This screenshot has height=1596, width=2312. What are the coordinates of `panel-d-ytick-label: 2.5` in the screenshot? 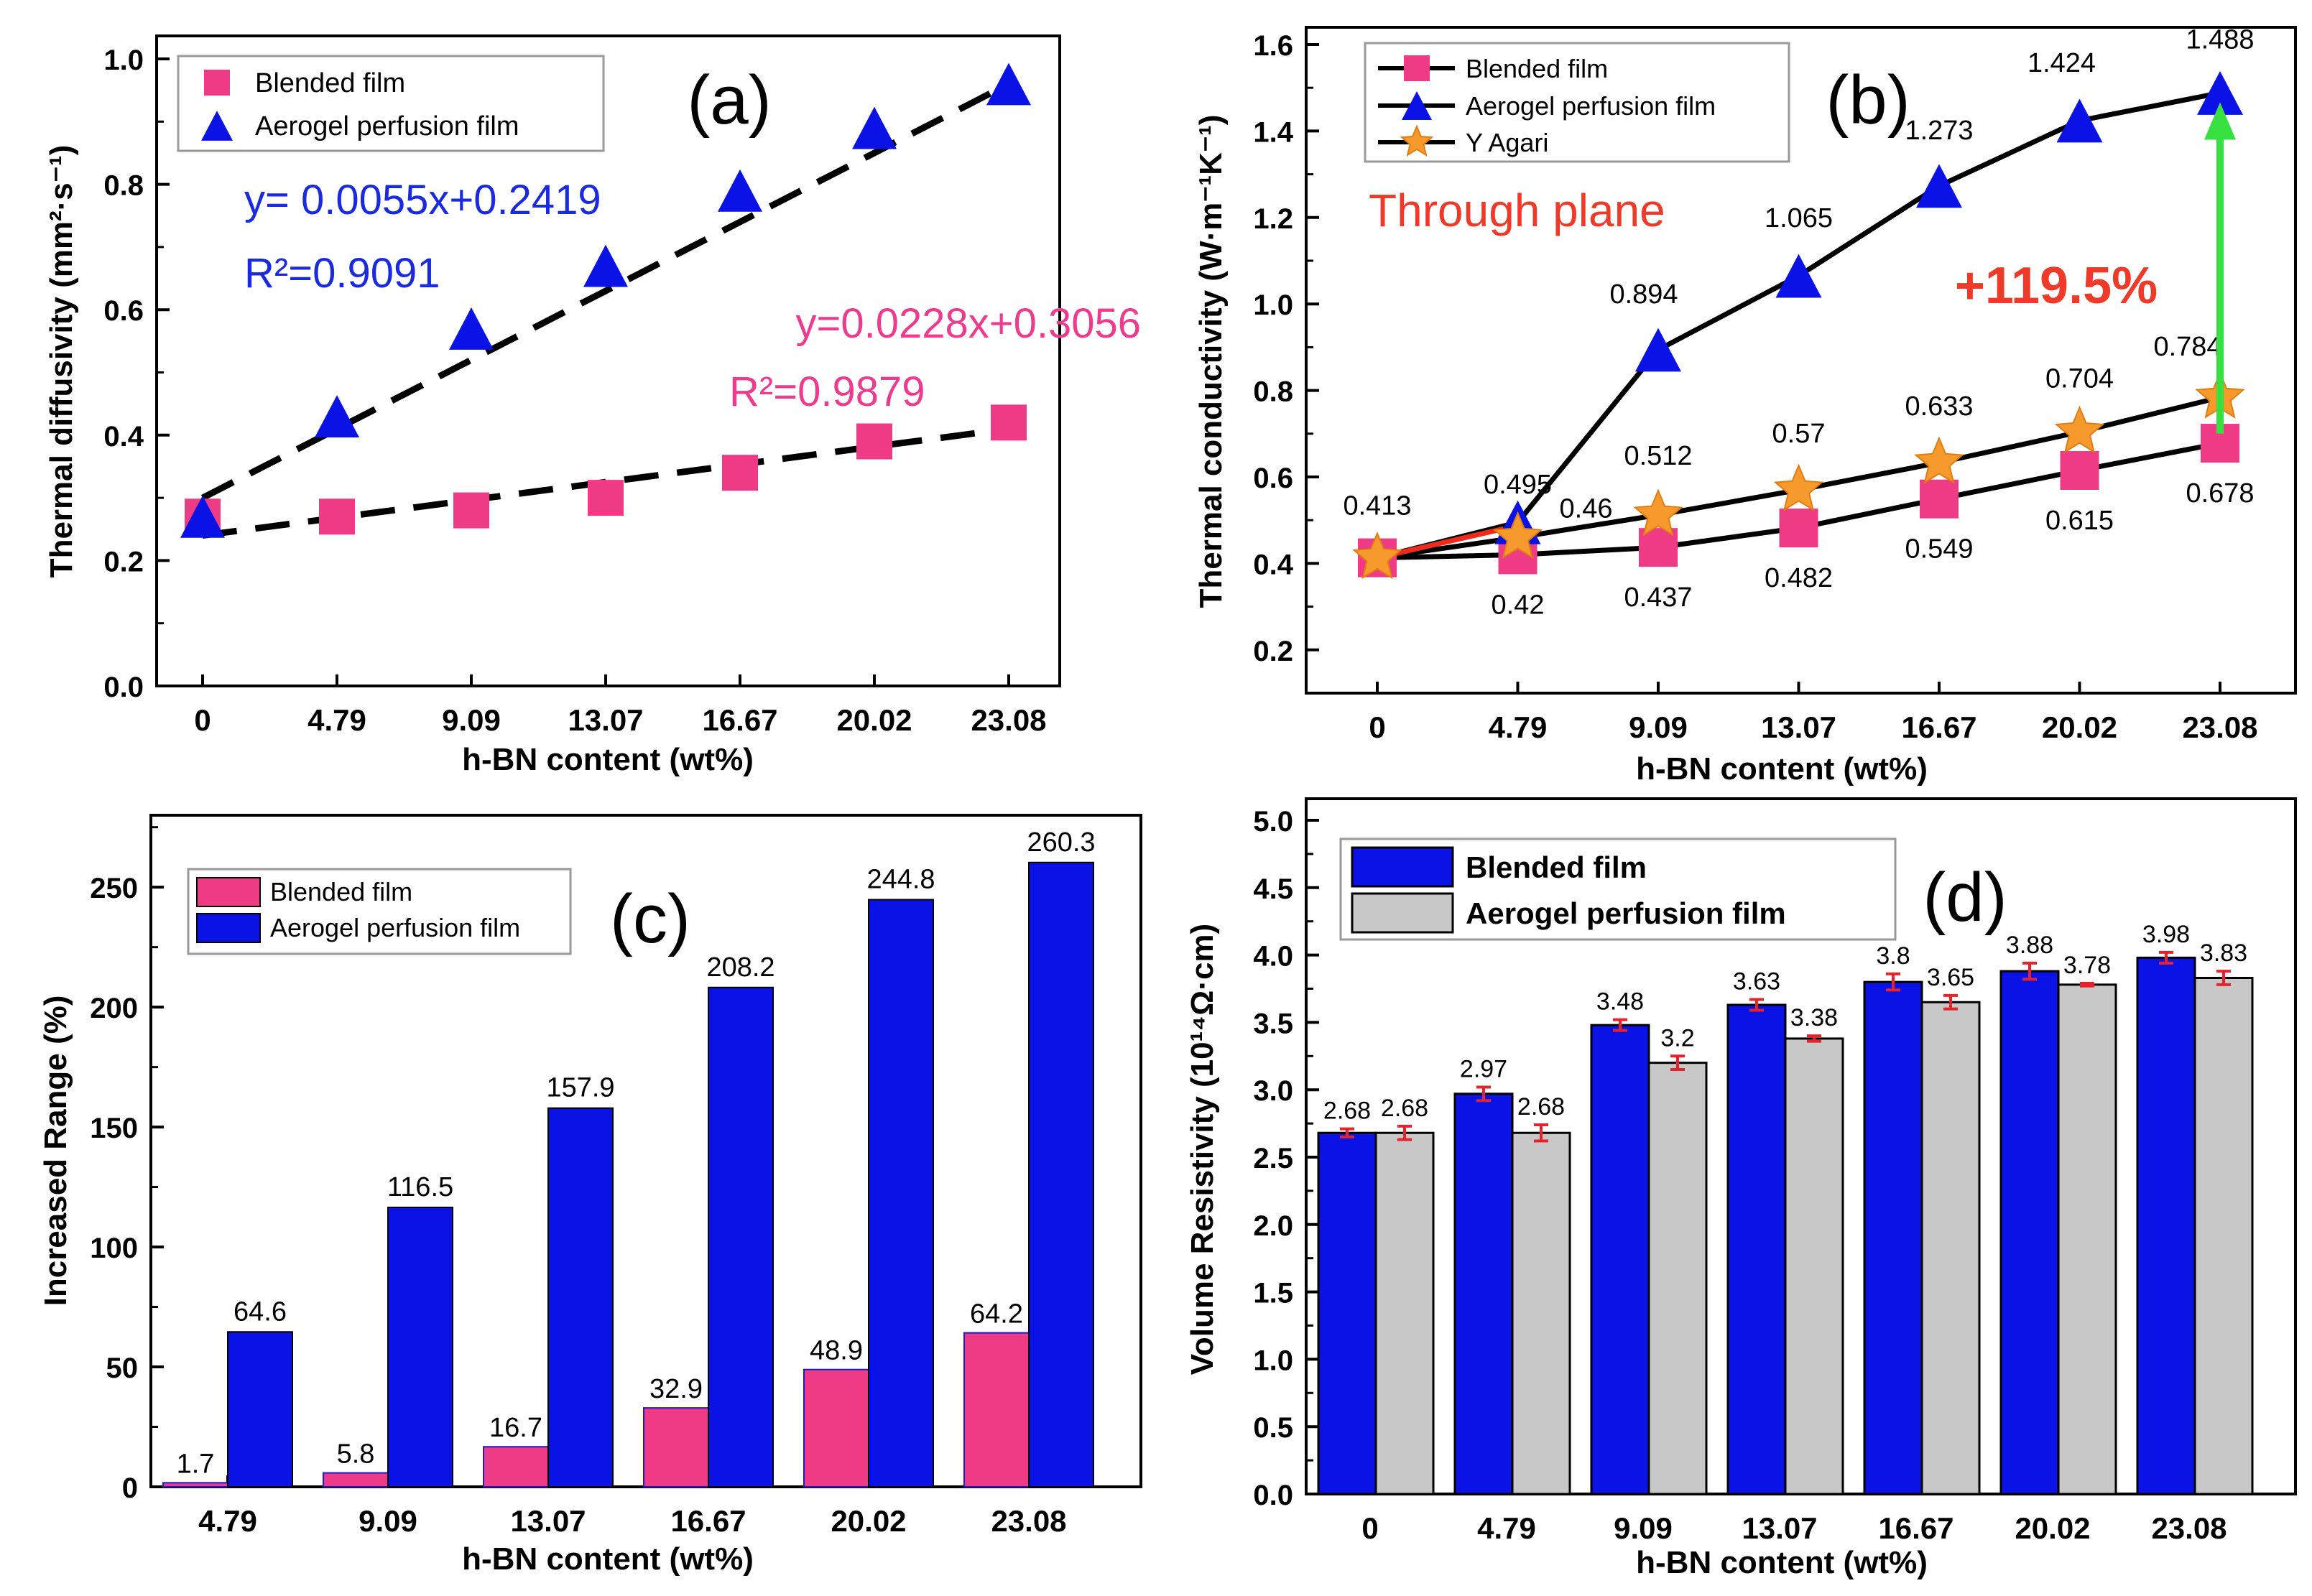 It's located at (1273, 1158).